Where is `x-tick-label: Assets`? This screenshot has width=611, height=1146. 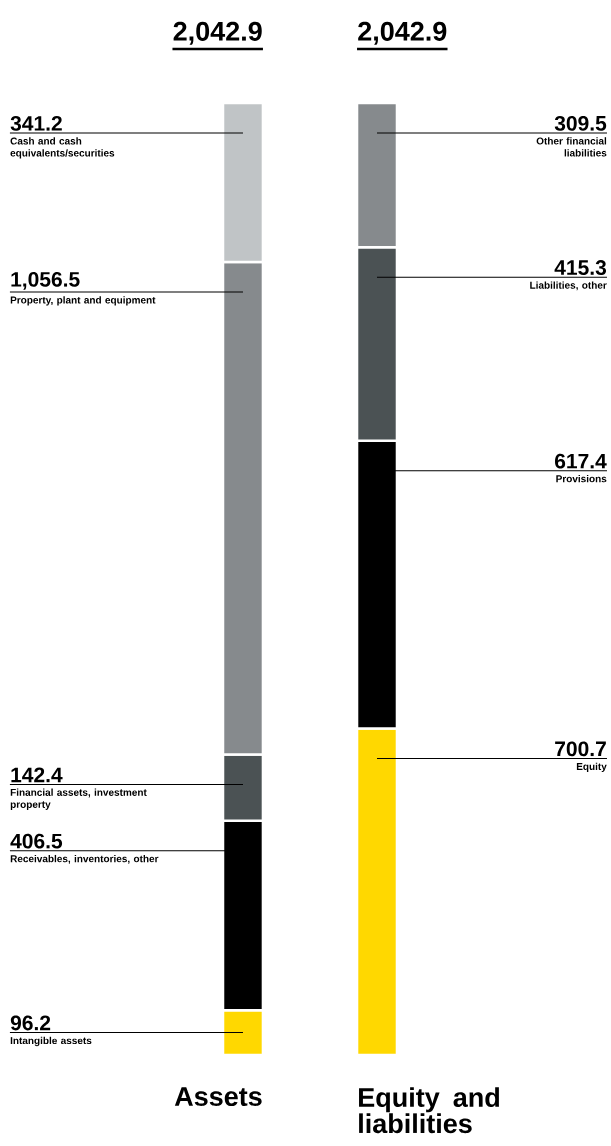 x-tick-label: Assets is located at coordinates (218, 1097).